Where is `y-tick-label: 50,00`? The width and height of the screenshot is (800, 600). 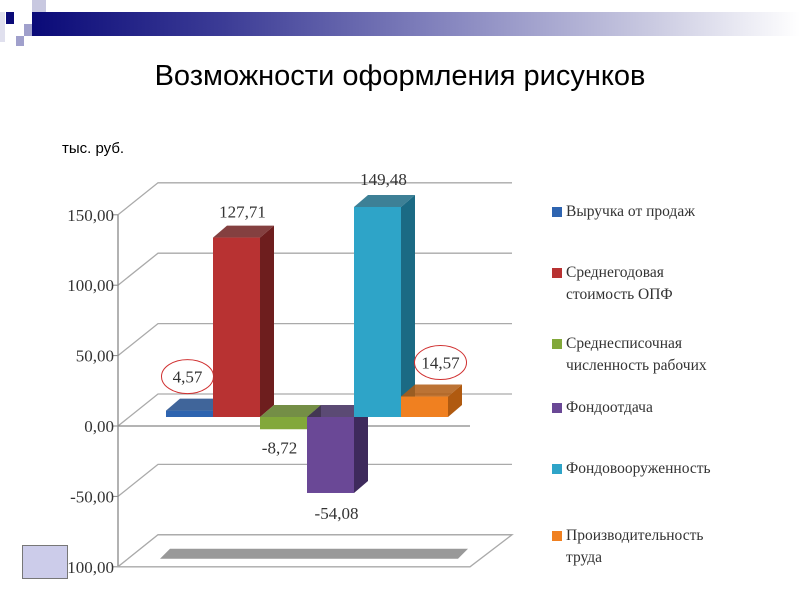
y-tick-label: 50,00 is located at coordinates (95, 356).